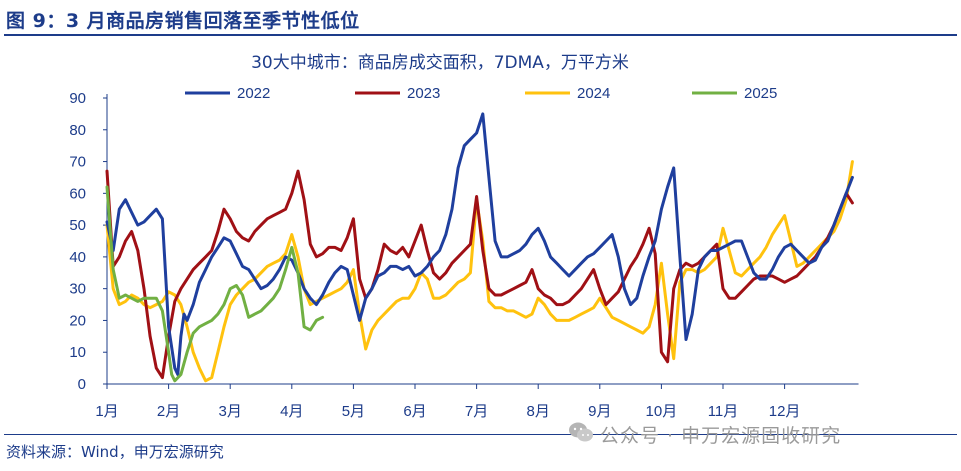 This screenshot has width=961, height=471. I want to click on chart-legend: 2022 2023 2024 2025, so click(481, 93).